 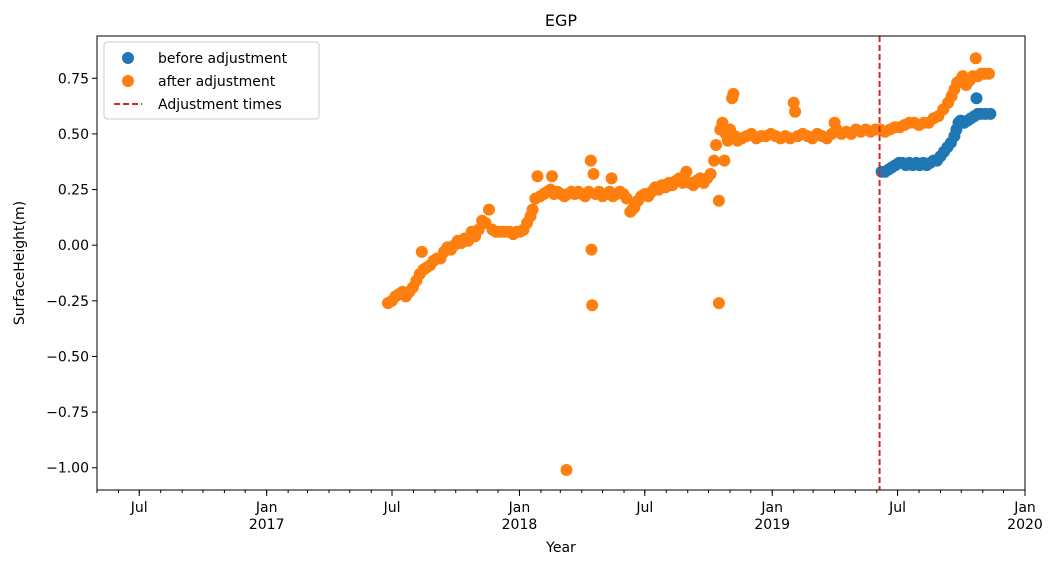 What do you see at coordinates (936, 135) in the screenshot?
I see `series-before-adjustment` at bounding box center [936, 135].